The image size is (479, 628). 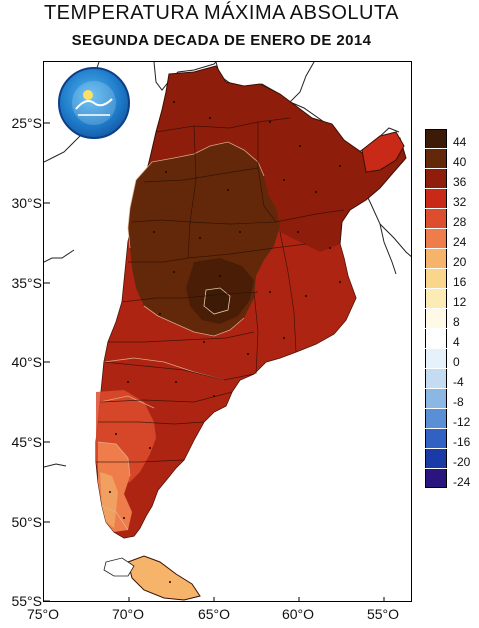 I want to click on lon-label-75o: 75°O, so click(x=43, y=614).